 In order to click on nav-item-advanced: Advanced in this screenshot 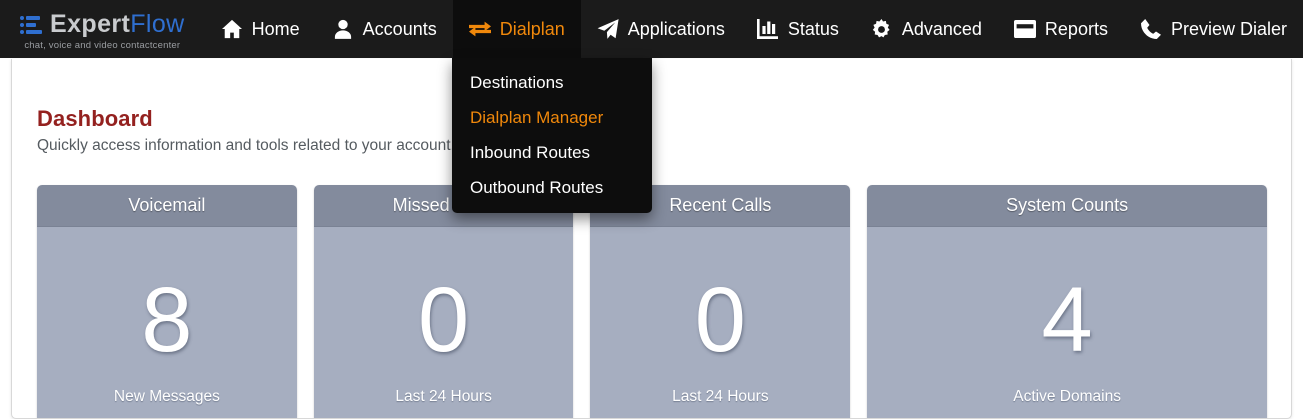, I will do `click(926, 29)`.